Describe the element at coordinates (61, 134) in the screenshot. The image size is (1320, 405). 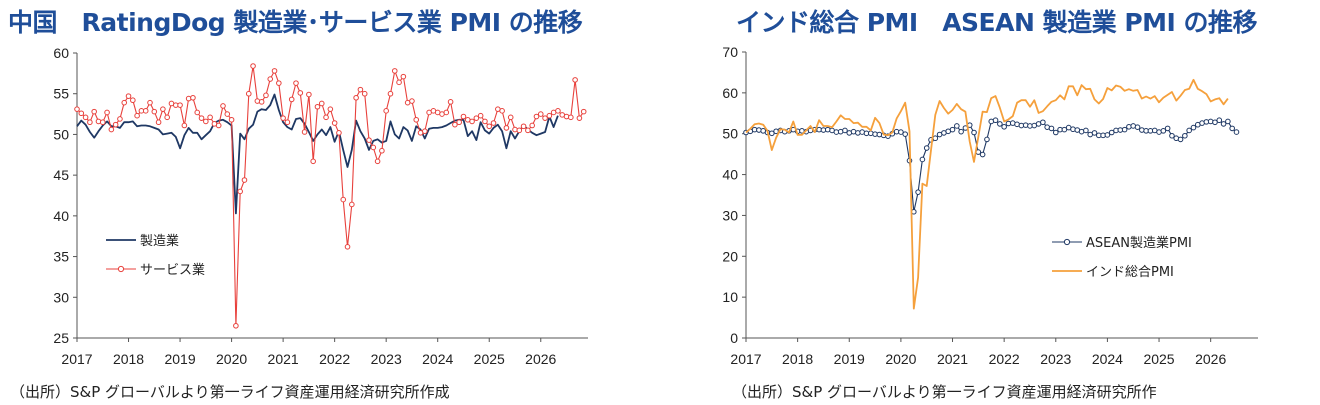
I see `y-tick-label: 50` at that location.